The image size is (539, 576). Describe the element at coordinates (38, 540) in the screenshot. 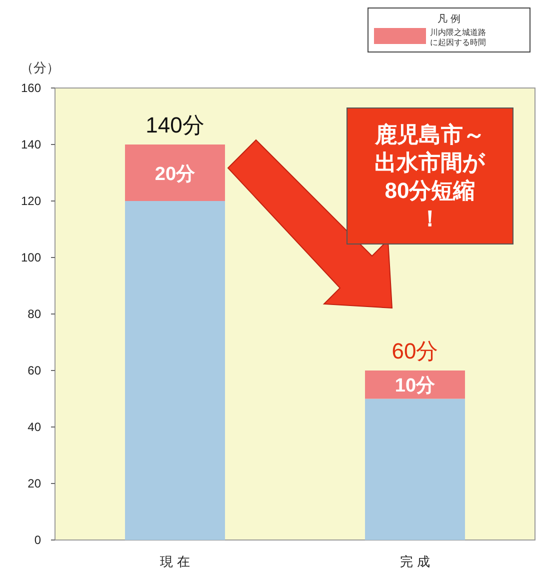

I see `y-tick-label: 0` at that location.